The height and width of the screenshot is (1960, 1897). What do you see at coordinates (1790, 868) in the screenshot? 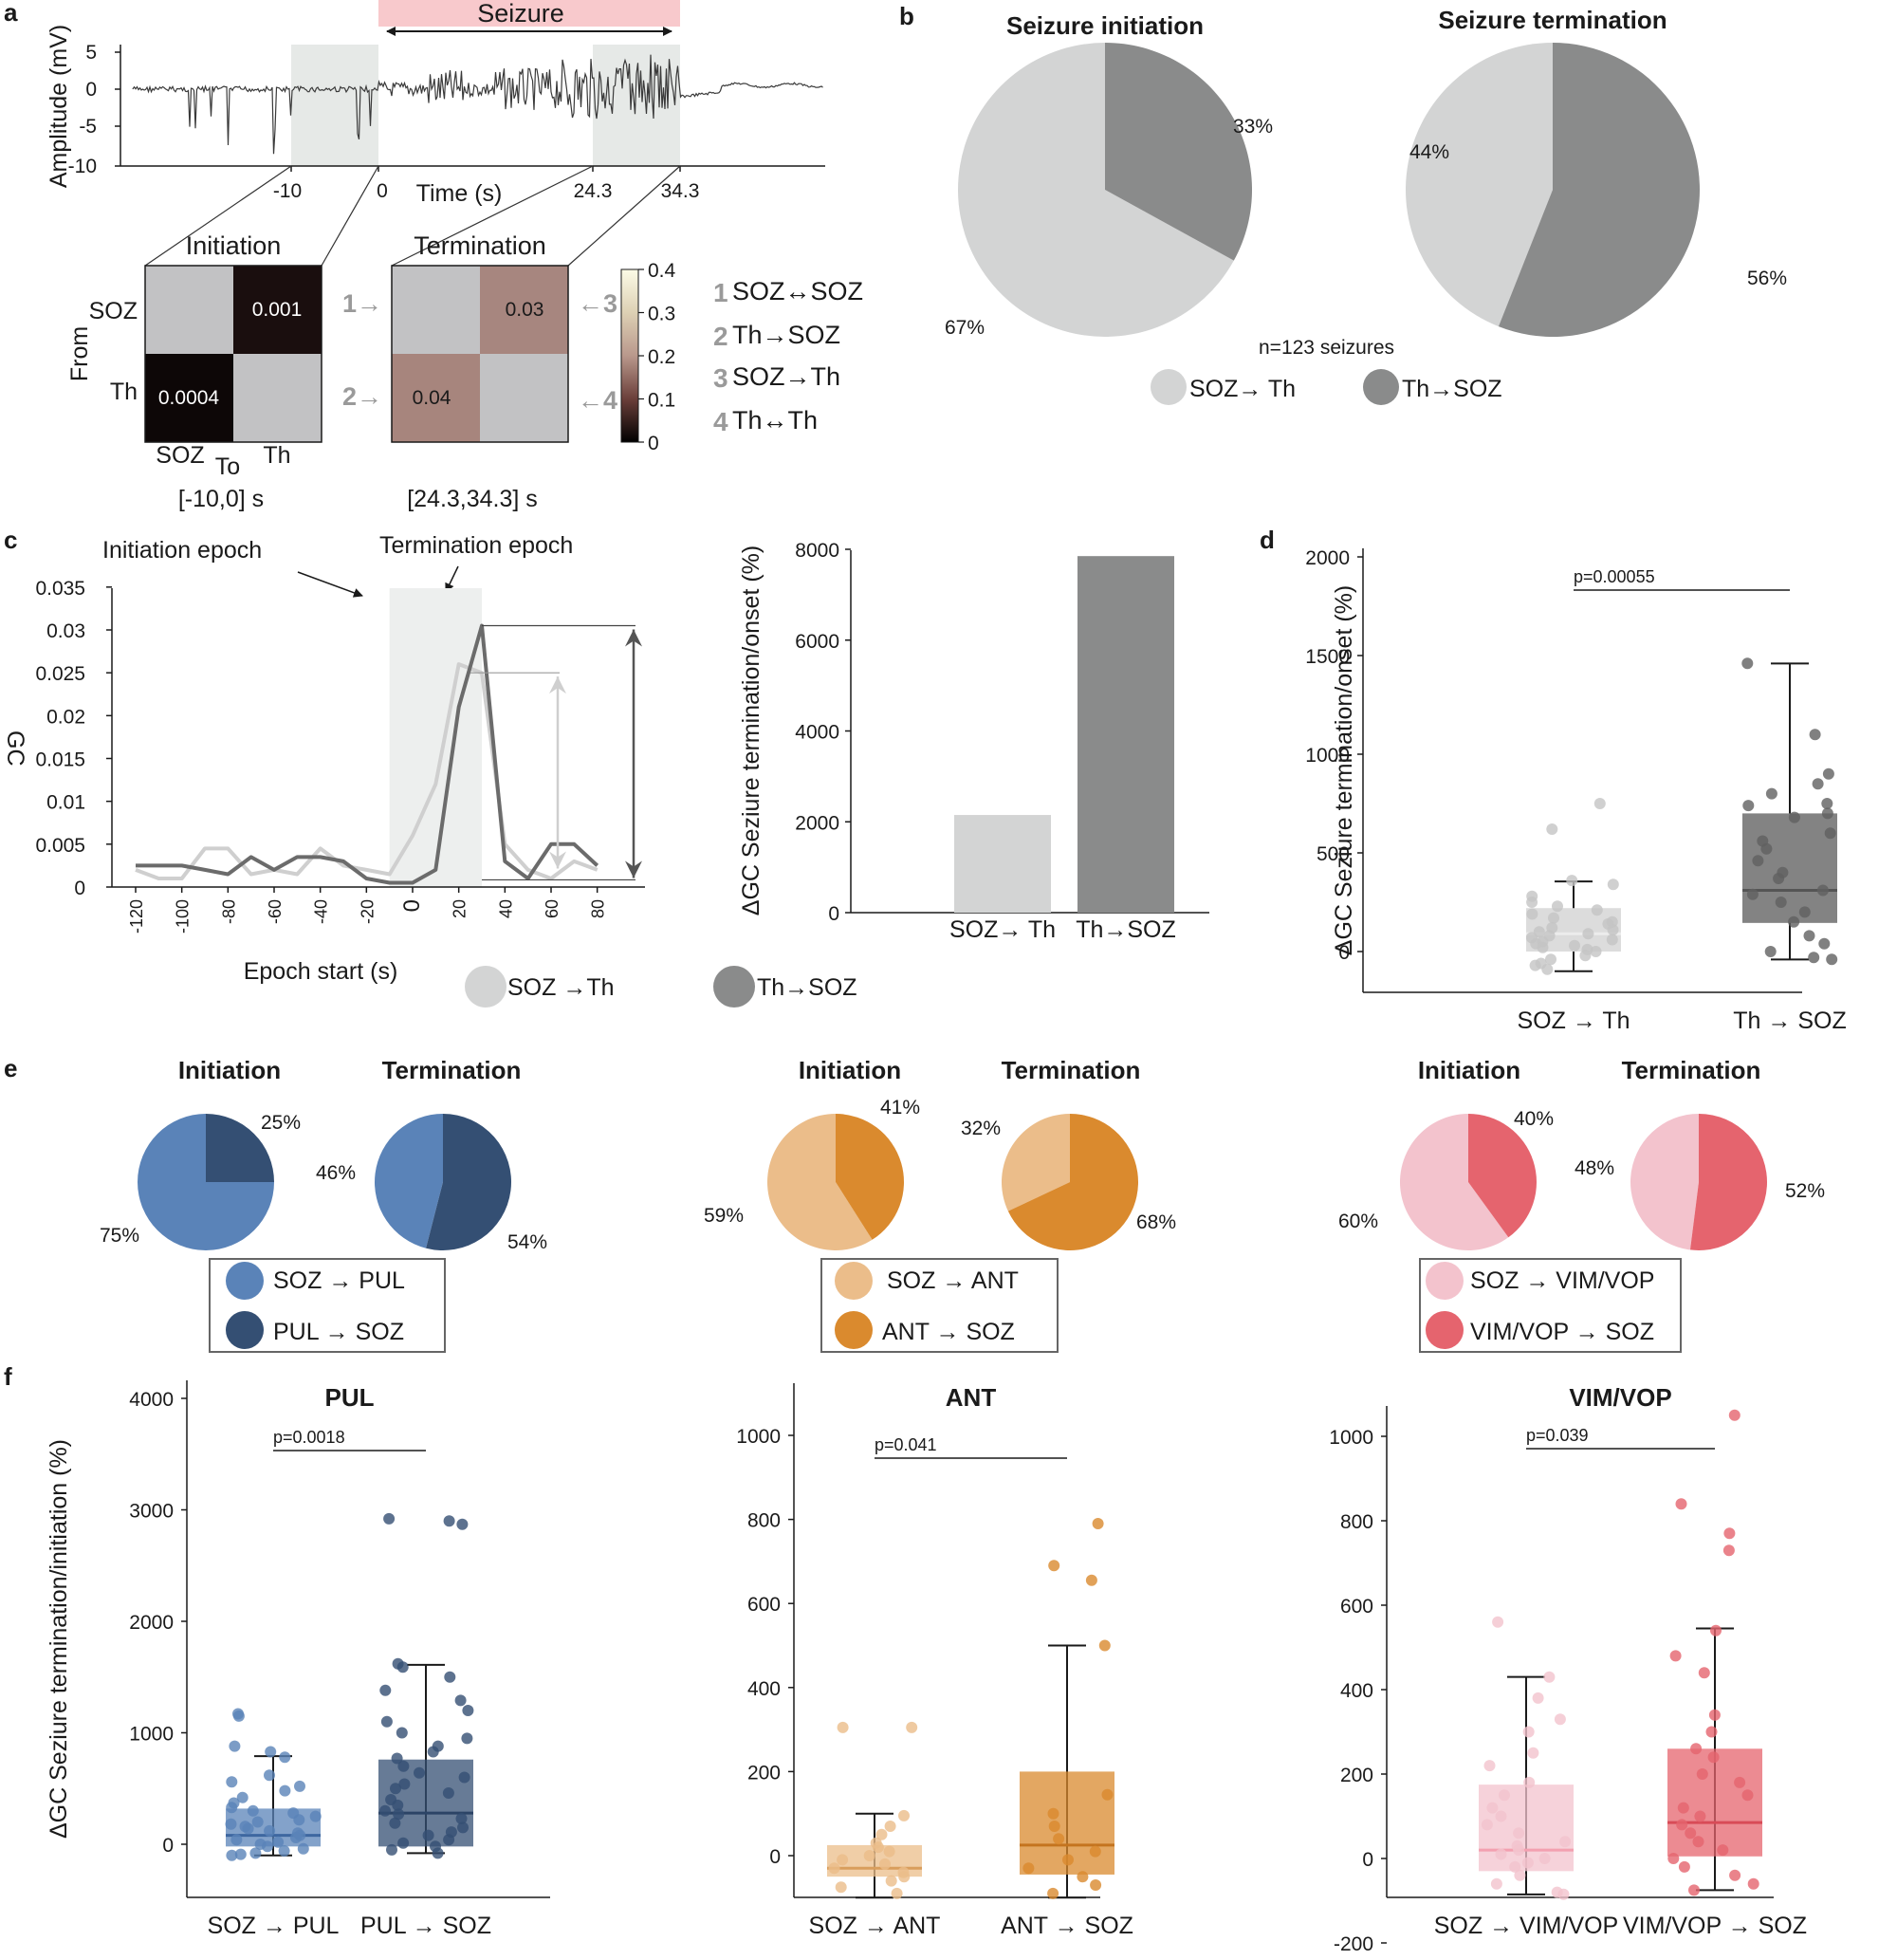
I see `box` at bounding box center [1790, 868].